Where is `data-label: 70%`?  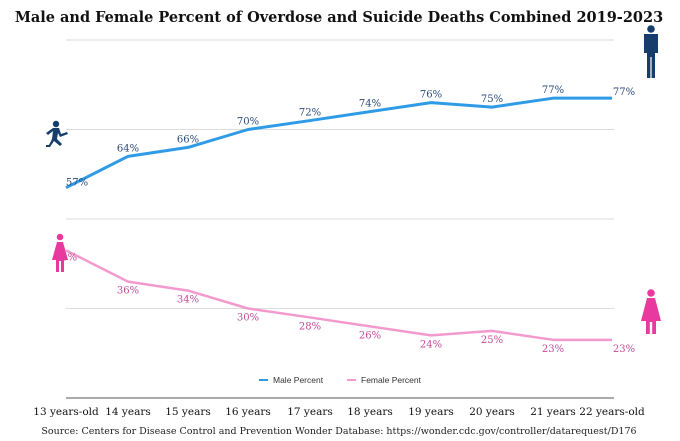 data-label: 70% is located at coordinates (248, 122).